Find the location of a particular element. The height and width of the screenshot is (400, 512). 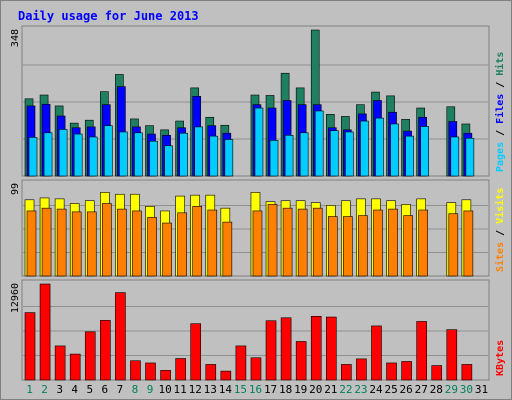

x-tick-label: 26 is located at coordinates (406, 389).